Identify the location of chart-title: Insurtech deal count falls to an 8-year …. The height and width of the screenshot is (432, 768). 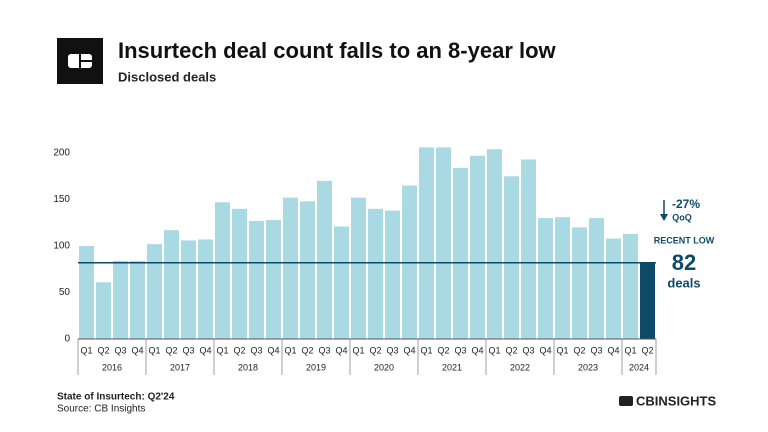
(337, 50).